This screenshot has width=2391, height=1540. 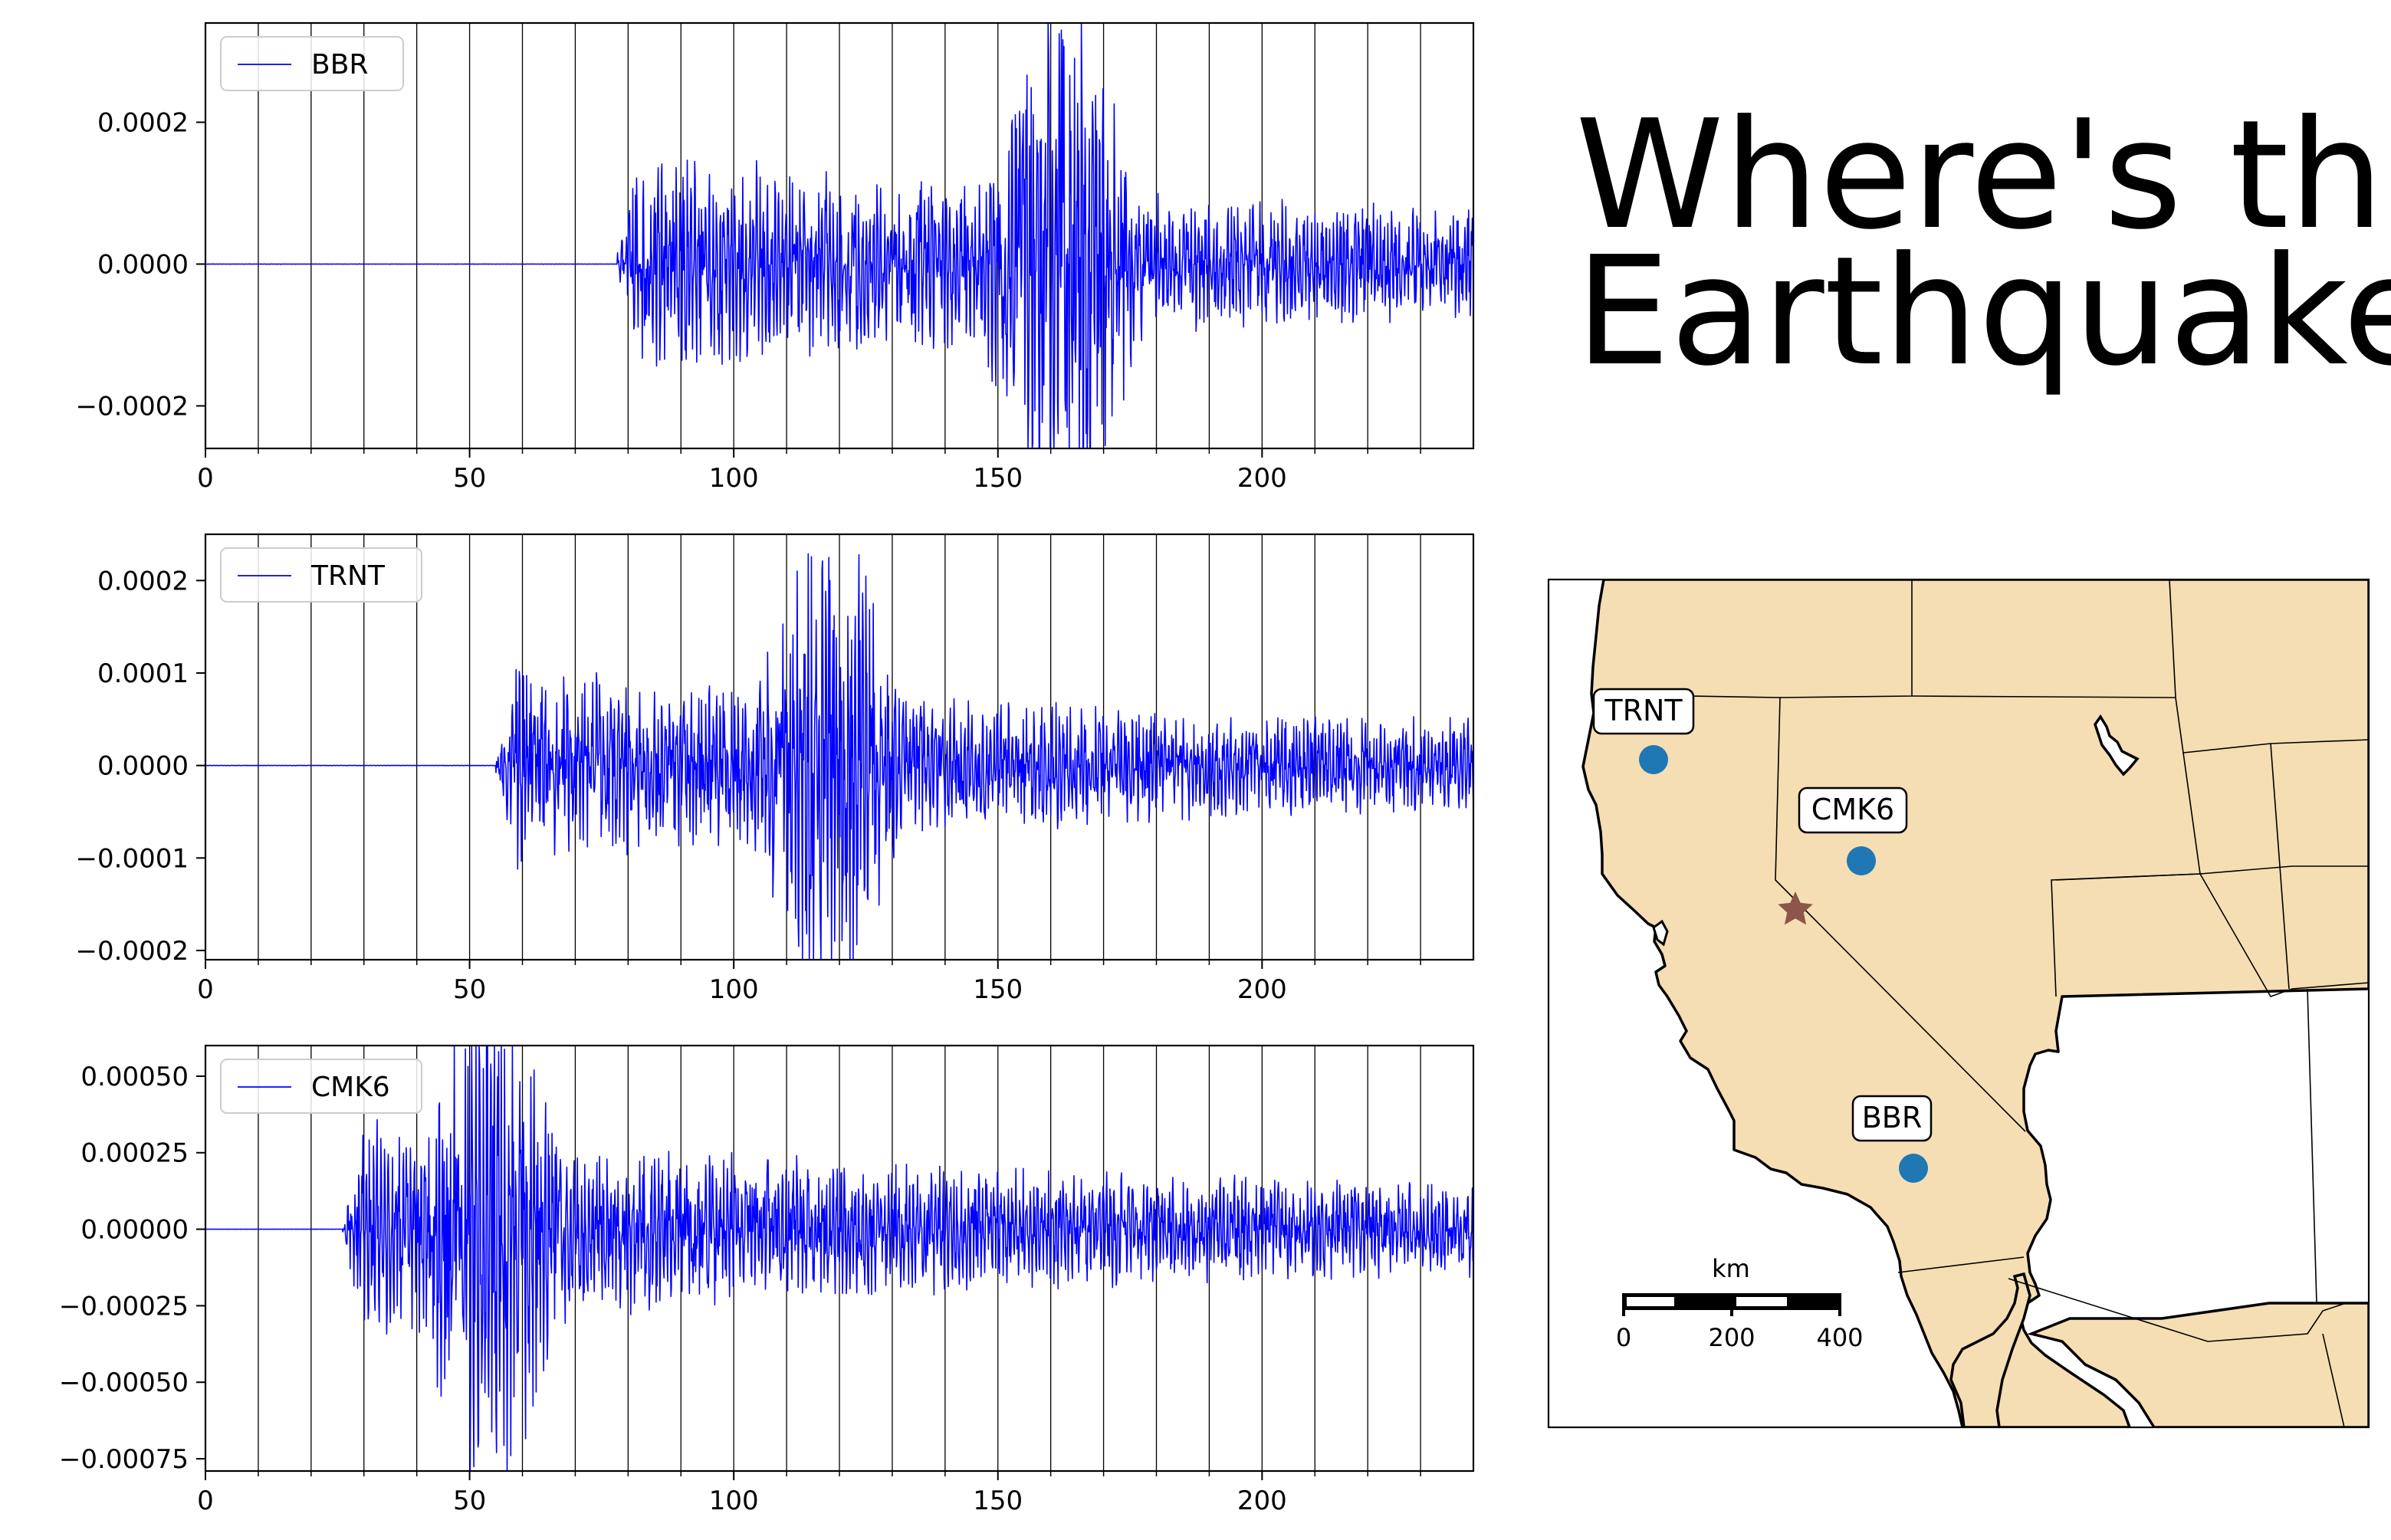 What do you see at coordinates (1840, 1337) in the screenshot?
I see `scale-bar-label-400: 400` at bounding box center [1840, 1337].